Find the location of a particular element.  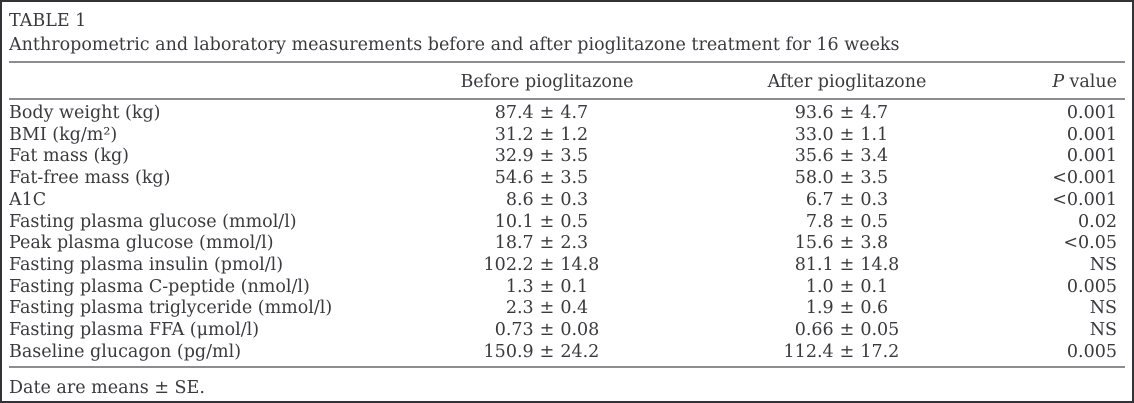

after-value: 93.6 ±4.7 is located at coordinates (841, 113).